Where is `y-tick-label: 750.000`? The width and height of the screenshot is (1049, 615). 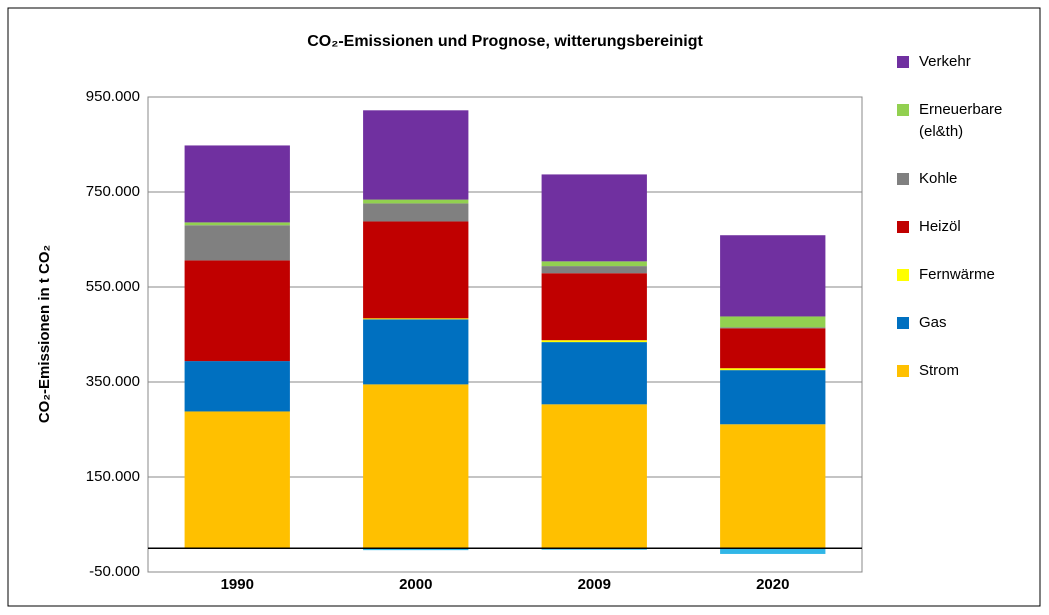
y-tick-label: 750.000 is located at coordinates (113, 191).